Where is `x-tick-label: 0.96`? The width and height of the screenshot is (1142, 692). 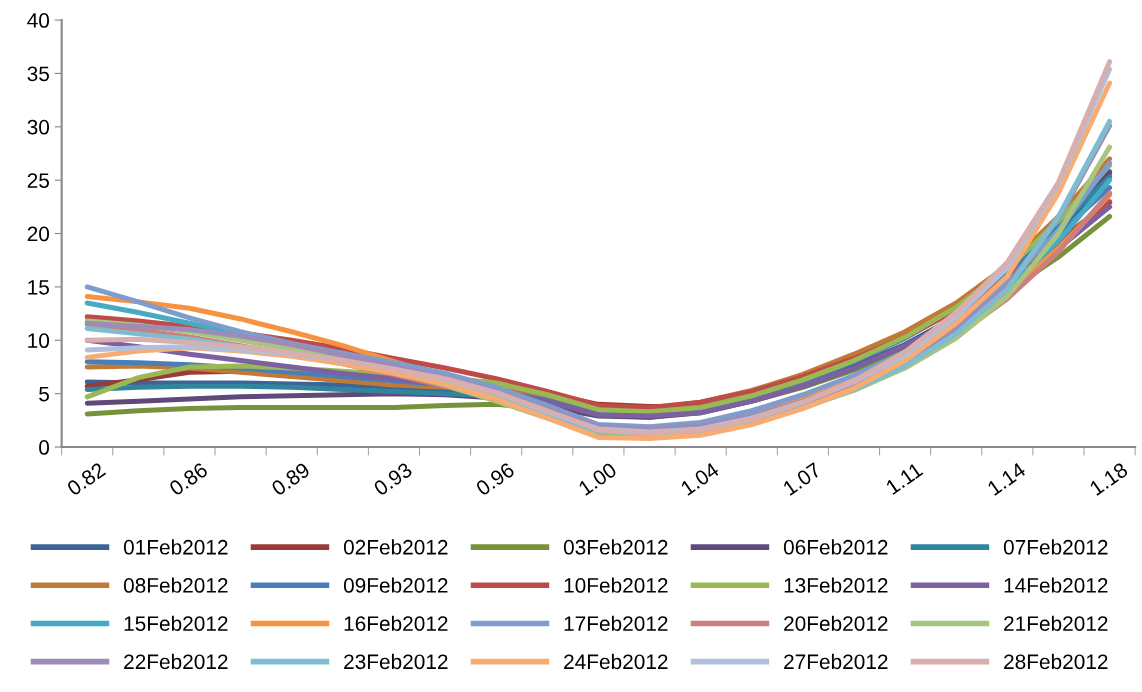
x-tick-label: 0.96 is located at coordinates (495, 479).